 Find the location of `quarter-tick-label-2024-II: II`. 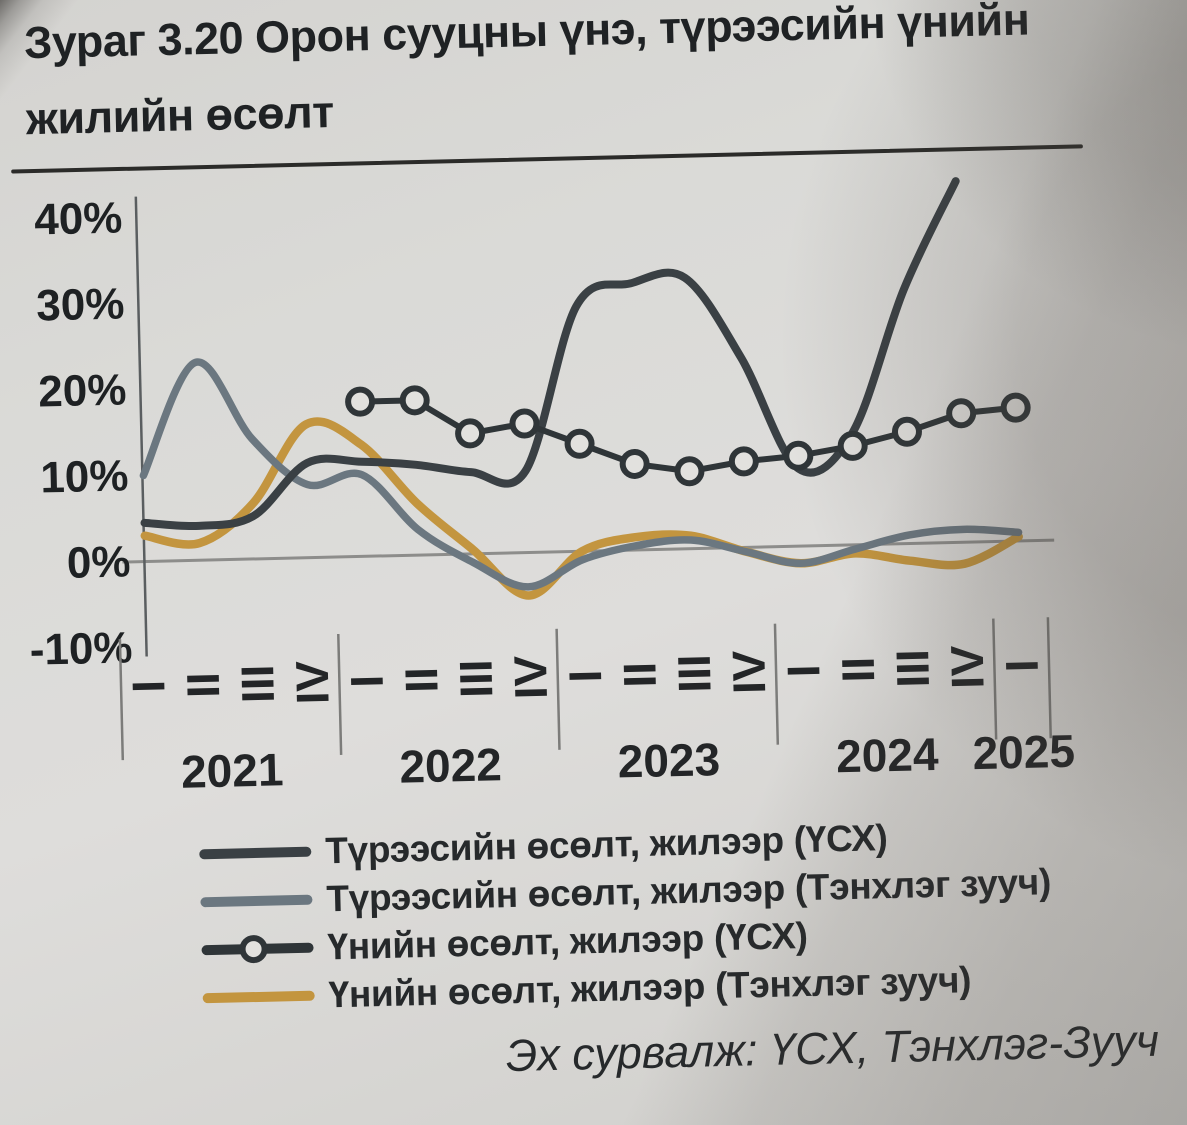

quarter-tick-label-2024-II: II is located at coordinates (858, 669).